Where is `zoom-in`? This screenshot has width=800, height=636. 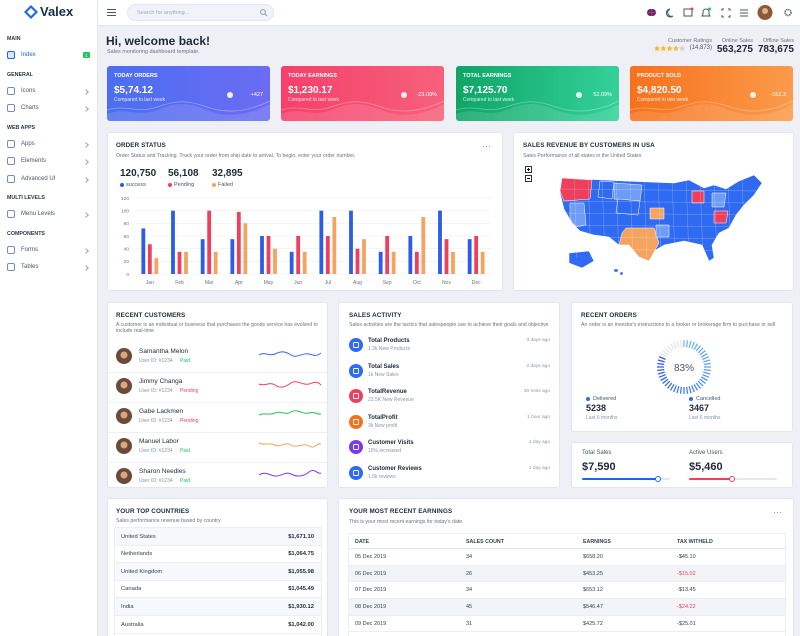 zoom-in is located at coordinates (528, 169).